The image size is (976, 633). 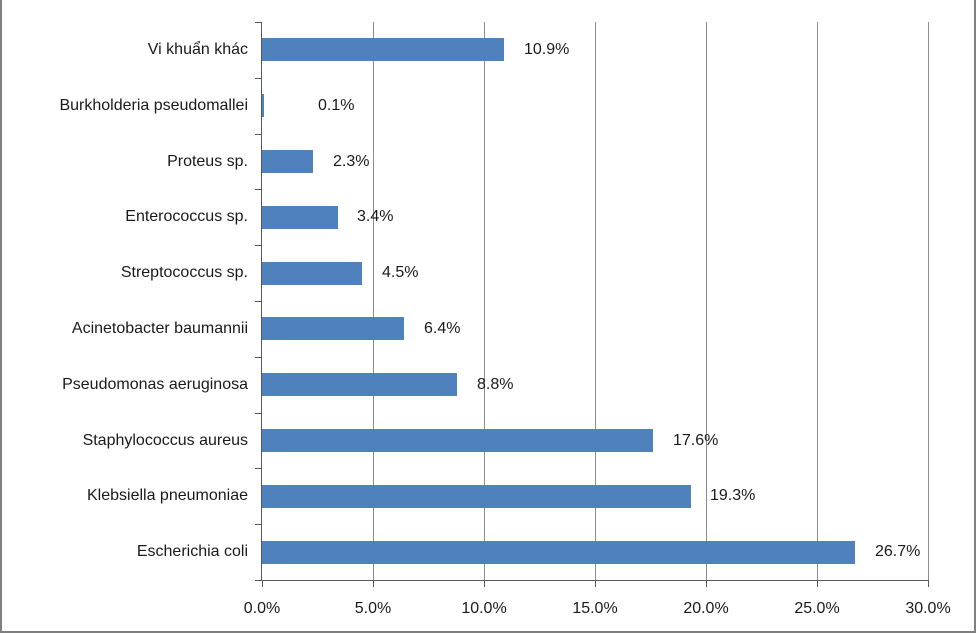 I want to click on value-label: 19.3%, so click(x=733, y=495).